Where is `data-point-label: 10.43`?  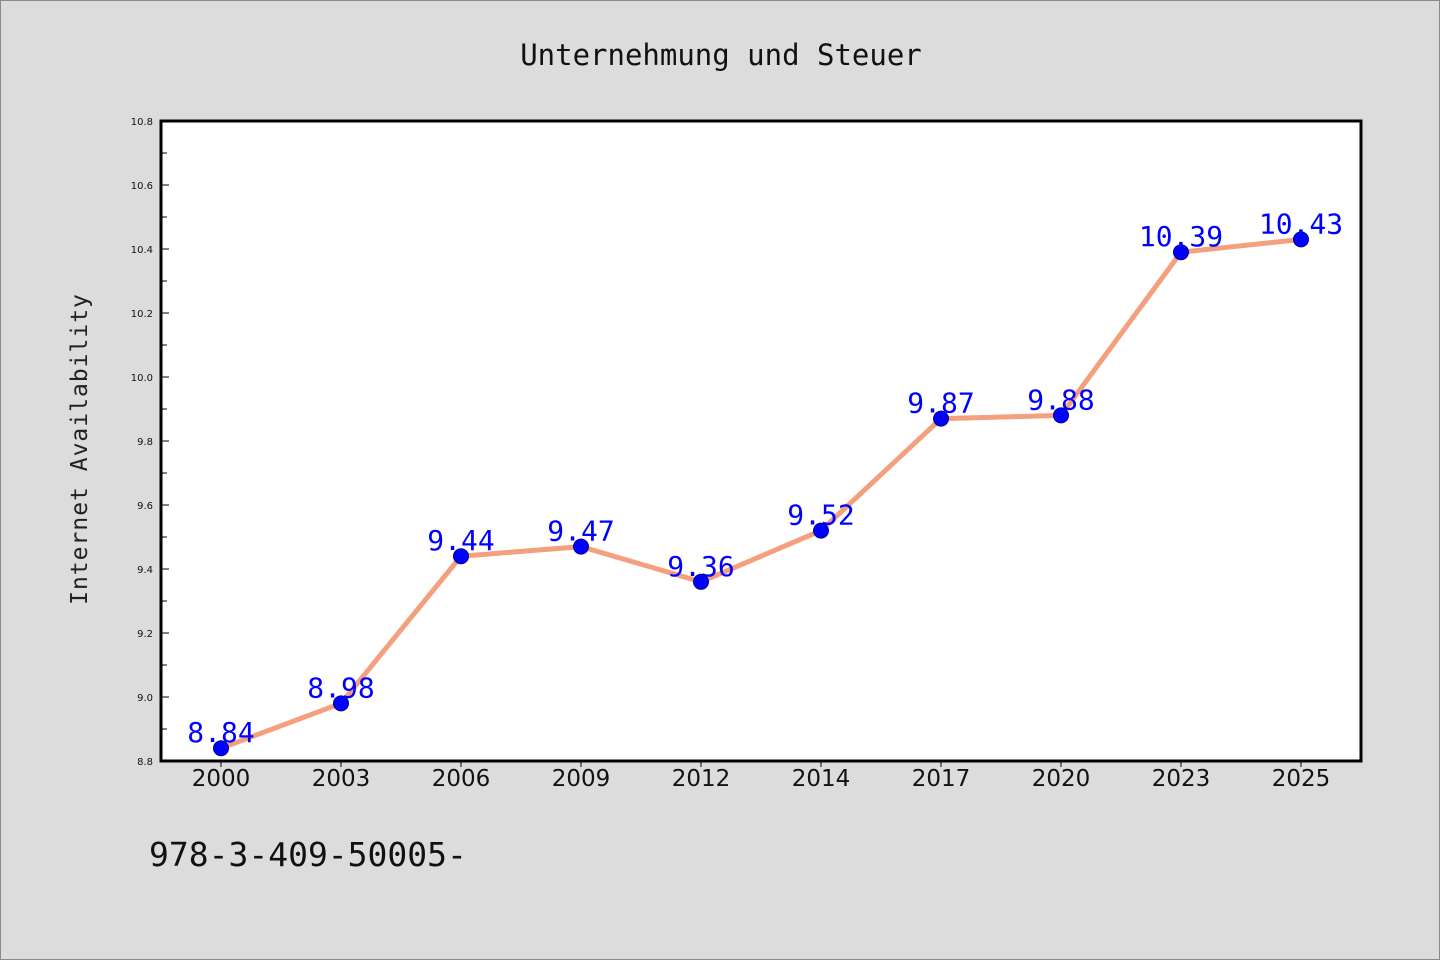 data-point-label: 10.43 is located at coordinates (1301, 223).